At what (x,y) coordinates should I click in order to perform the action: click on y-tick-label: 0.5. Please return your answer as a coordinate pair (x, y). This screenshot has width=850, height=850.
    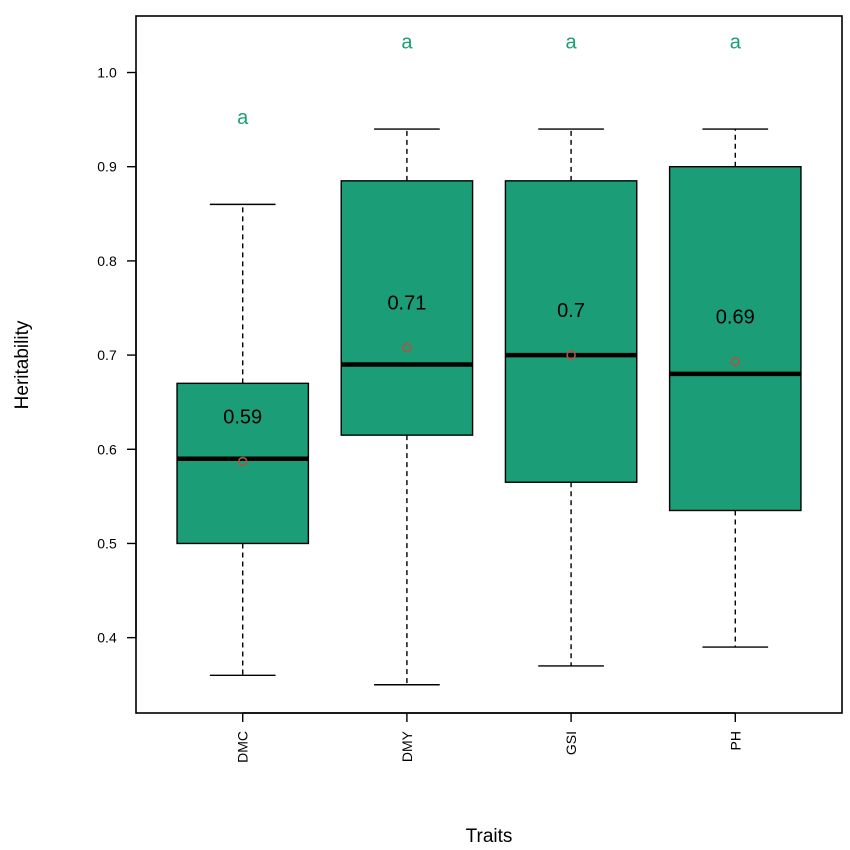
    Looking at the image, I should click on (107, 543).